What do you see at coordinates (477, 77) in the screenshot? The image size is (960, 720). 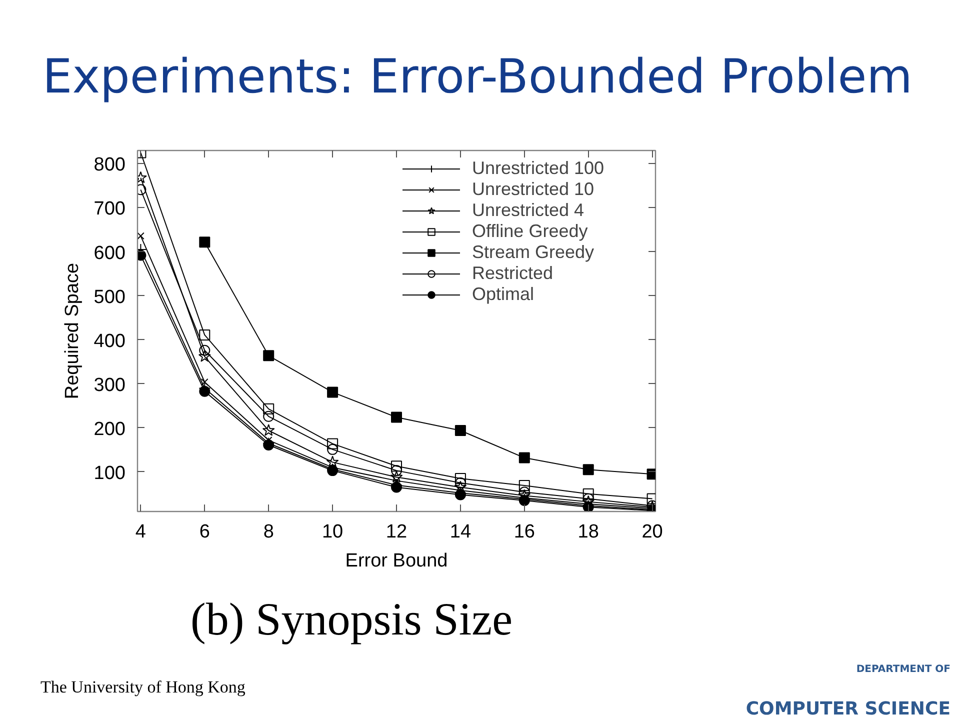 I see `chart-title: Experiments: Error-Bounded Problem` at bounding box center [477, 77].